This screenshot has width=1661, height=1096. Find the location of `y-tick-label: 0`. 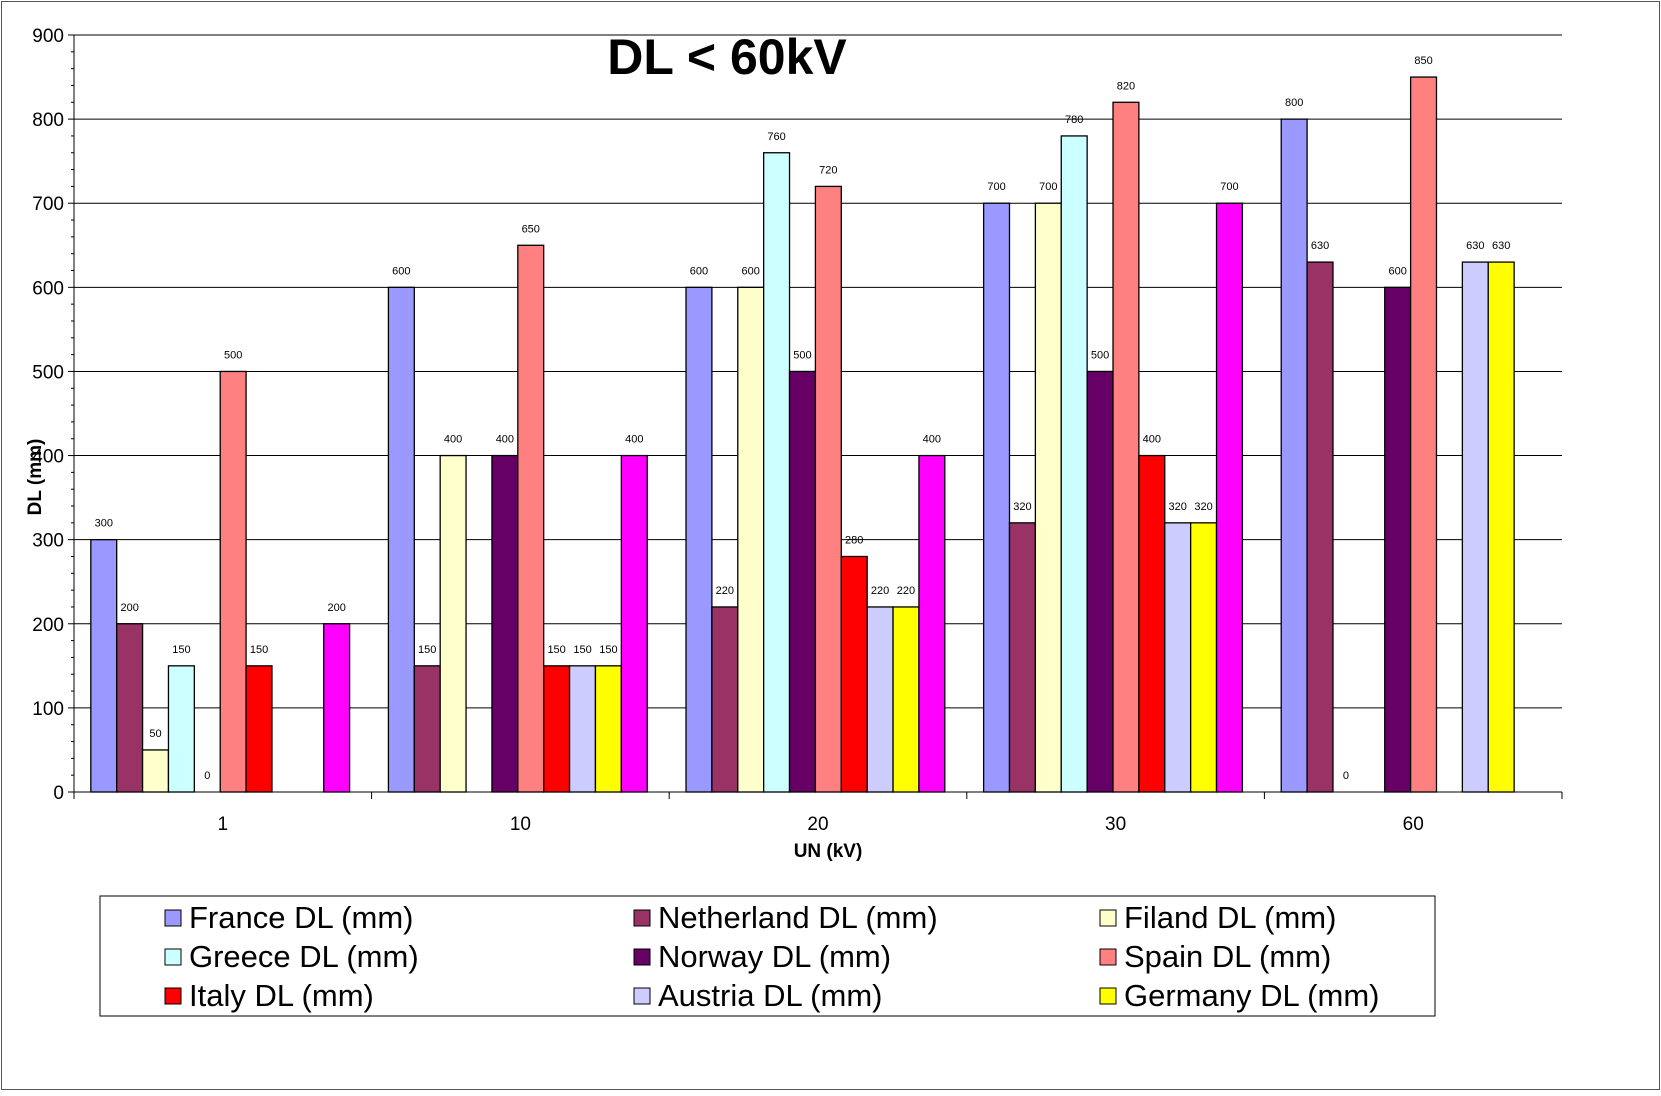

y-tick-label: 0 is located at coordinates (58, 793).